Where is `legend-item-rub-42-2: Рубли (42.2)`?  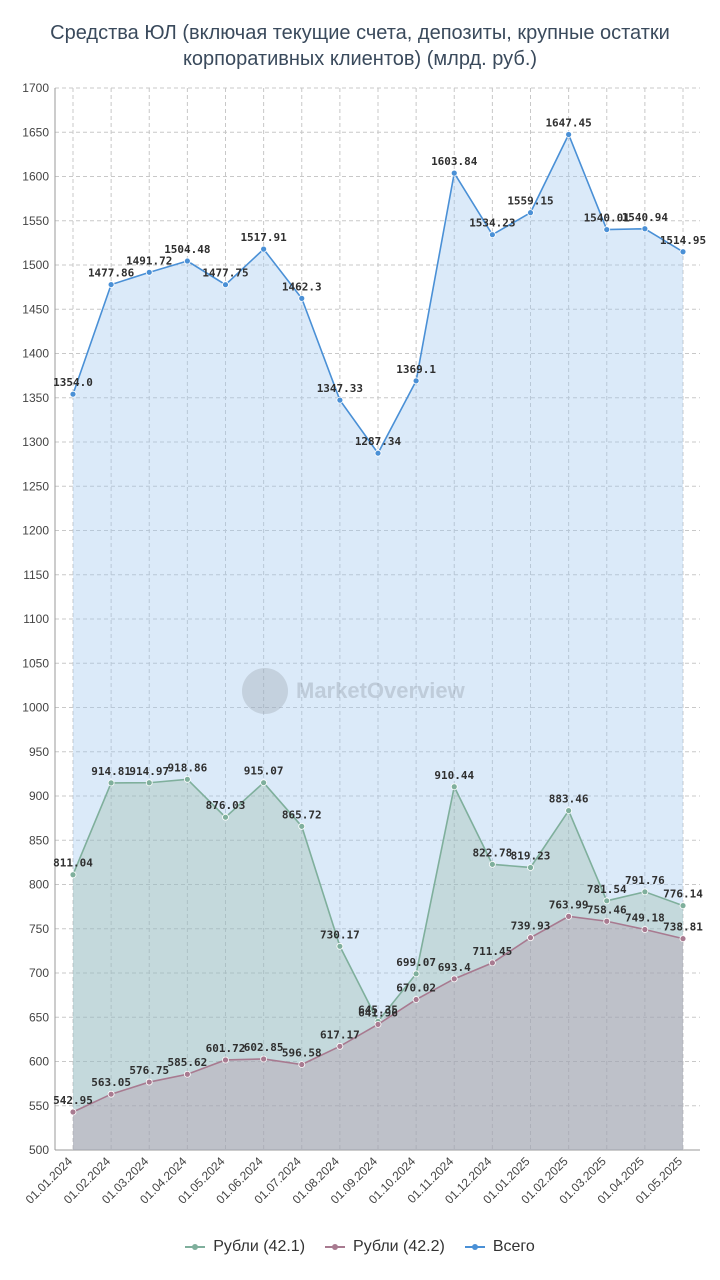
legend-item-rub-42-2: Рубли (42.2) is located at coordinates (385, 1247).